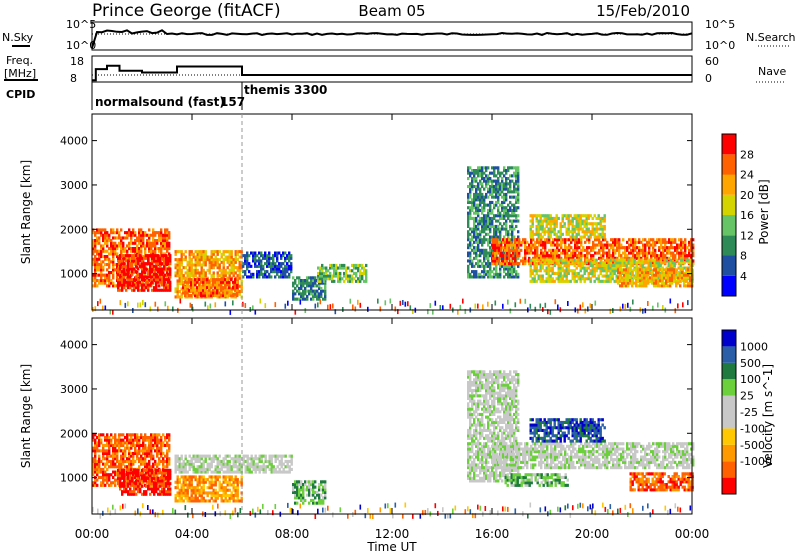 The height and width of the screenshot is (554, 800). I want to click on colorbar-tick-label: 500, so click(750, 363).